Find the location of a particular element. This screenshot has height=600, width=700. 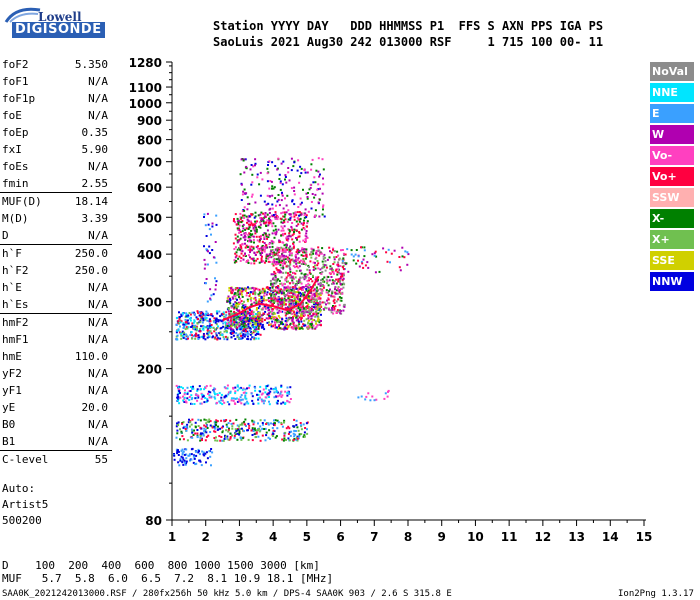

param-row: h`F2 250.0 is located at coordinates (56, 270).